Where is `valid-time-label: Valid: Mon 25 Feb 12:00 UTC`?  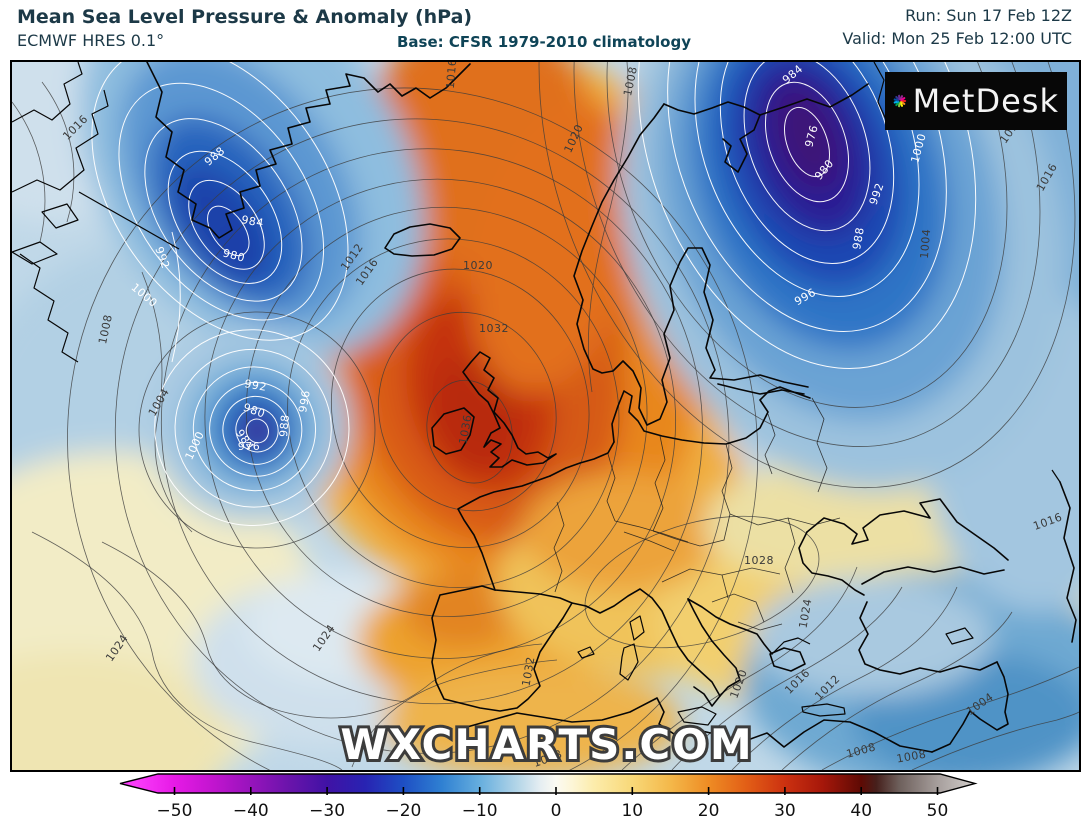
valid-time-label: Valid: Mon 25 Feb 12:00 UTC is located at coordinates (957, 38).